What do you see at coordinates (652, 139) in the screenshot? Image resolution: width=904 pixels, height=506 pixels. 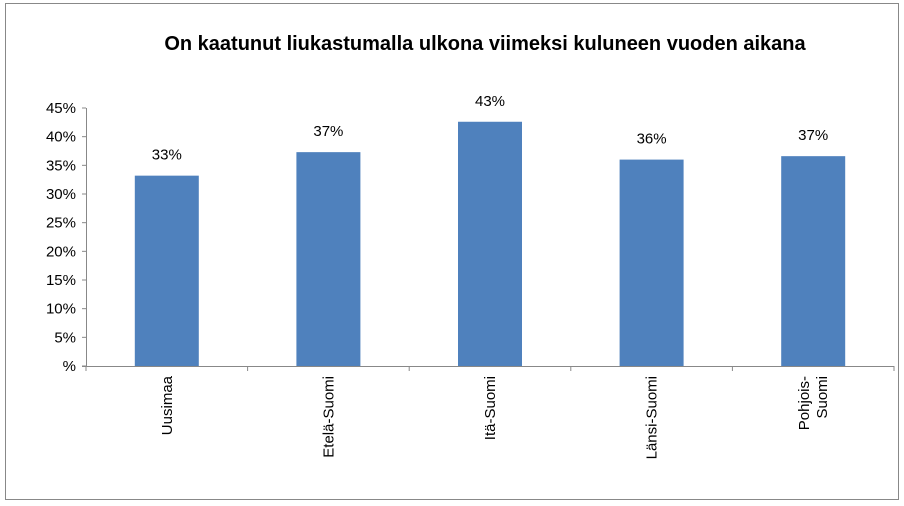 I see `value-label: 36%` at bounding box center [652, 139].